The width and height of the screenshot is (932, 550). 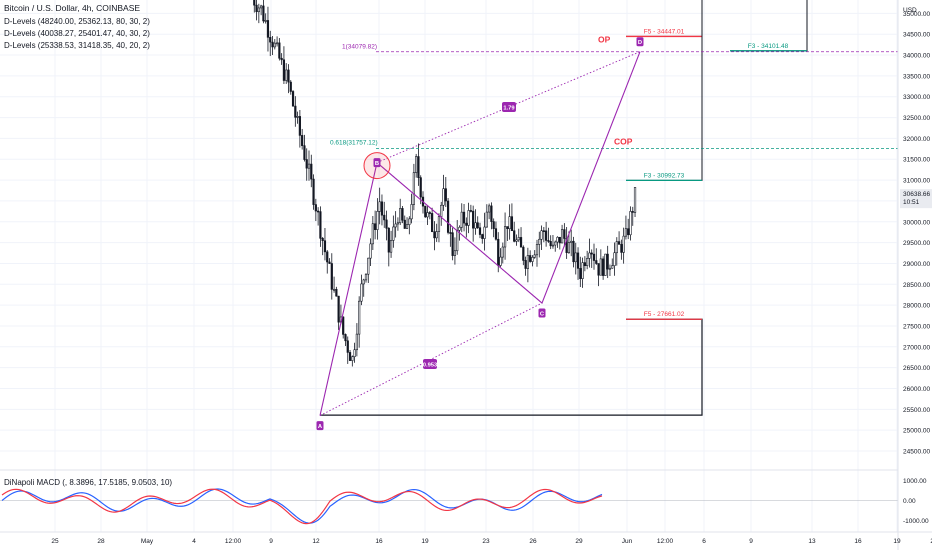 I want to click on op-level-label: 1(34079.82), so click(x=359, y=47).